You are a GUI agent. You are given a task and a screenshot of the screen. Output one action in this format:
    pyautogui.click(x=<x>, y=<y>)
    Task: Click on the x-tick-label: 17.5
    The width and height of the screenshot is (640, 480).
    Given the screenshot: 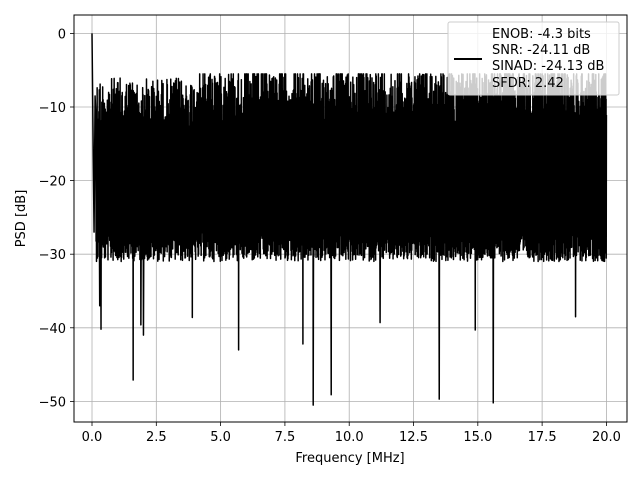 What is the action you would take?
    pyautogui.click(x=542, y=437)
    